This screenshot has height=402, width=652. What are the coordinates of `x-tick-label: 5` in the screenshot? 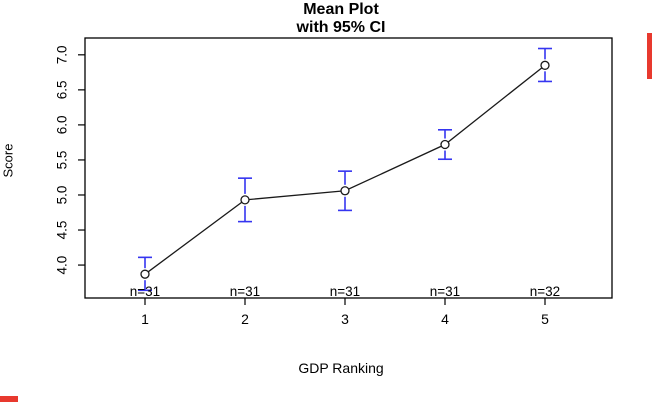 It's located at (545, 319).